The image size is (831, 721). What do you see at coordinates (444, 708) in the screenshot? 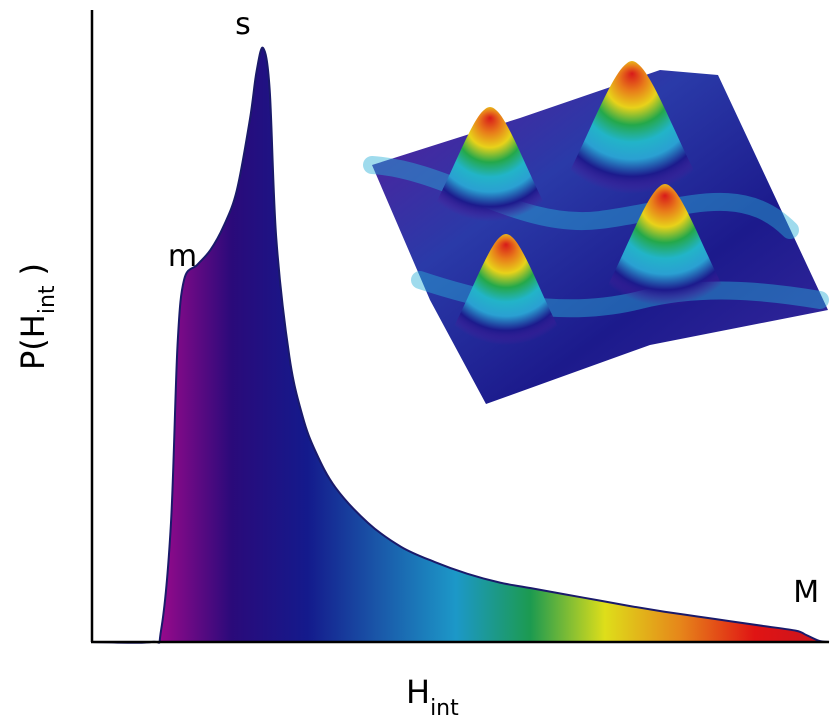
I see `x-axis-label-subscript: int` at bounding box center [444, 708].